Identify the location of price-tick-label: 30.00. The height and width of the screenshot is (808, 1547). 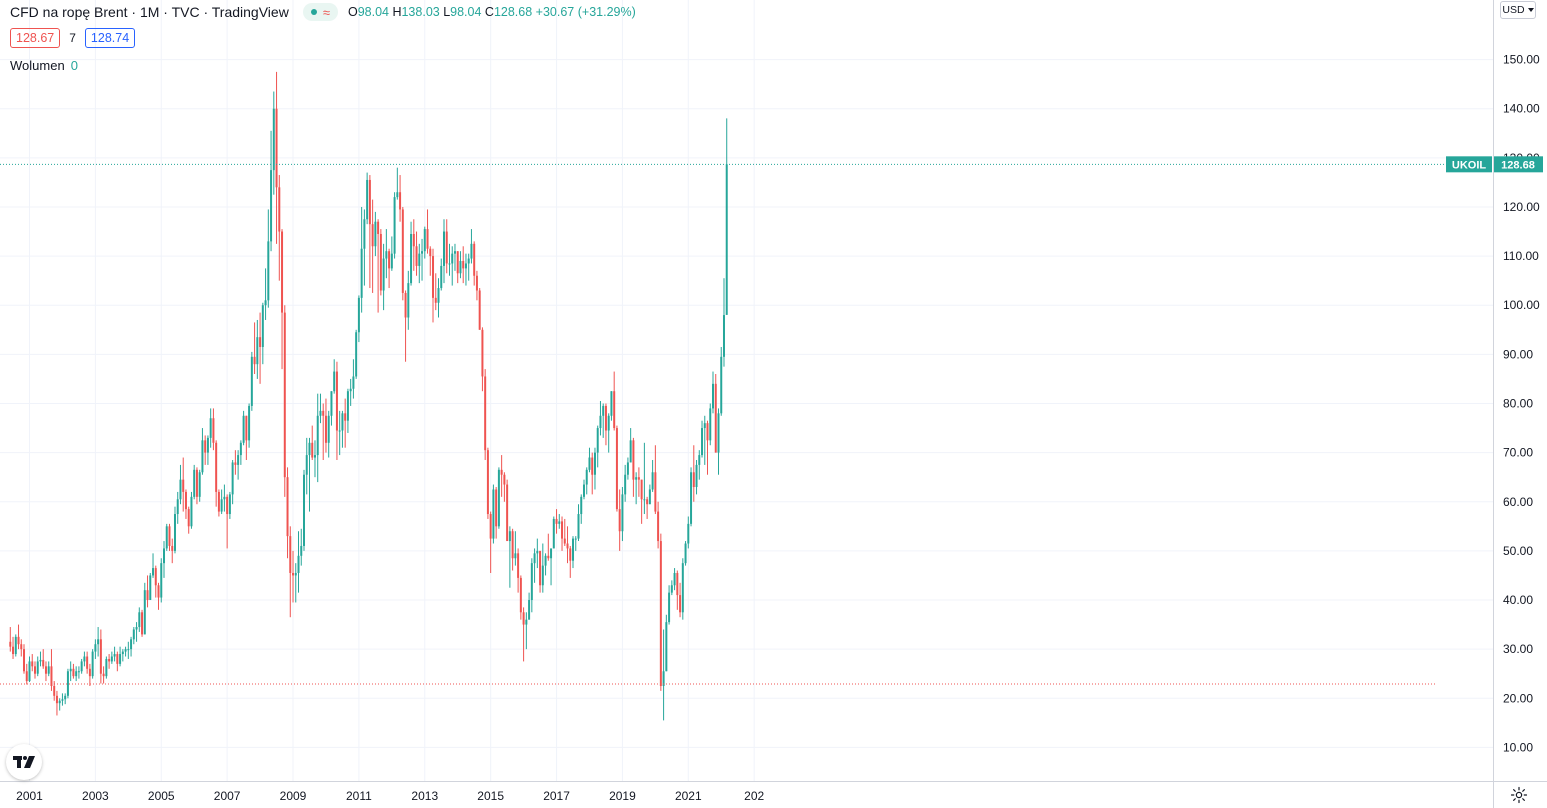
(1518, 649).